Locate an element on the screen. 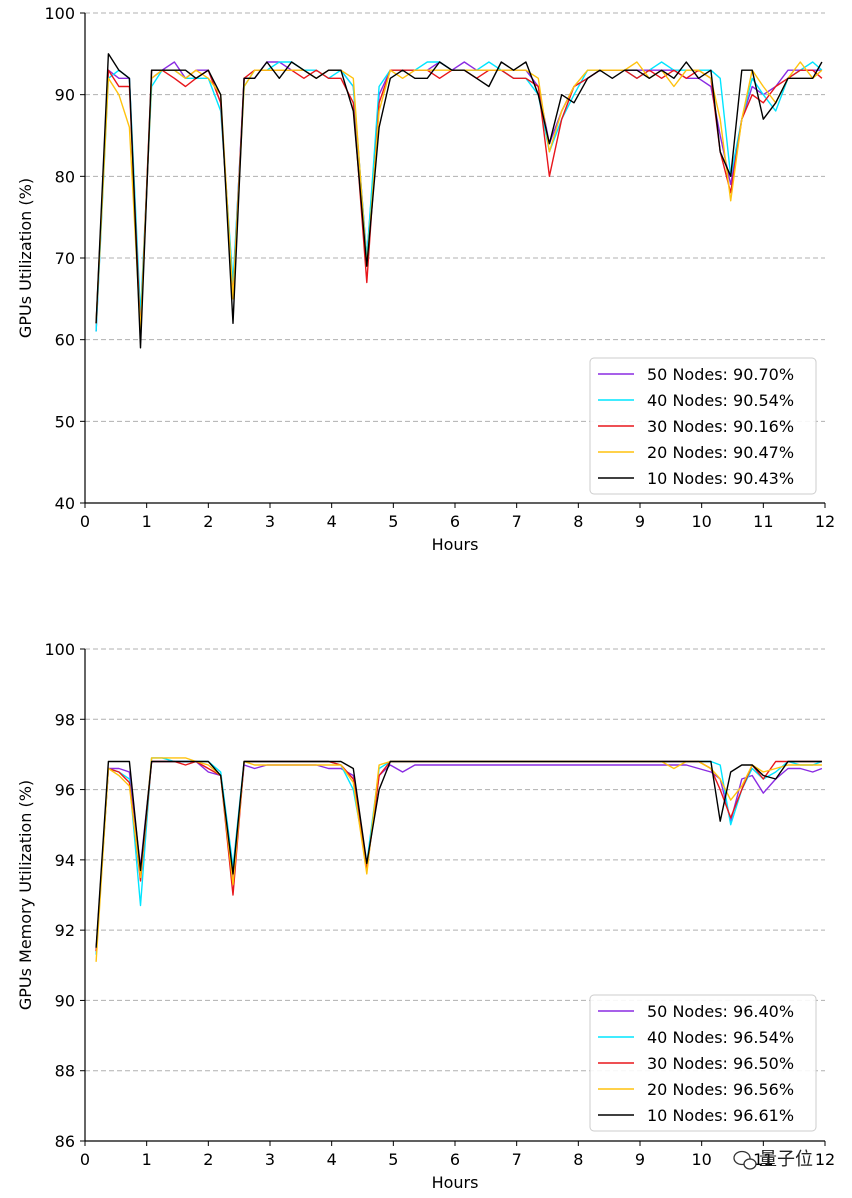 This screenshot has height=1198, width=852. legend-entry-2: 40 Nodes: 90.54% is located at coordinates (720, 400).